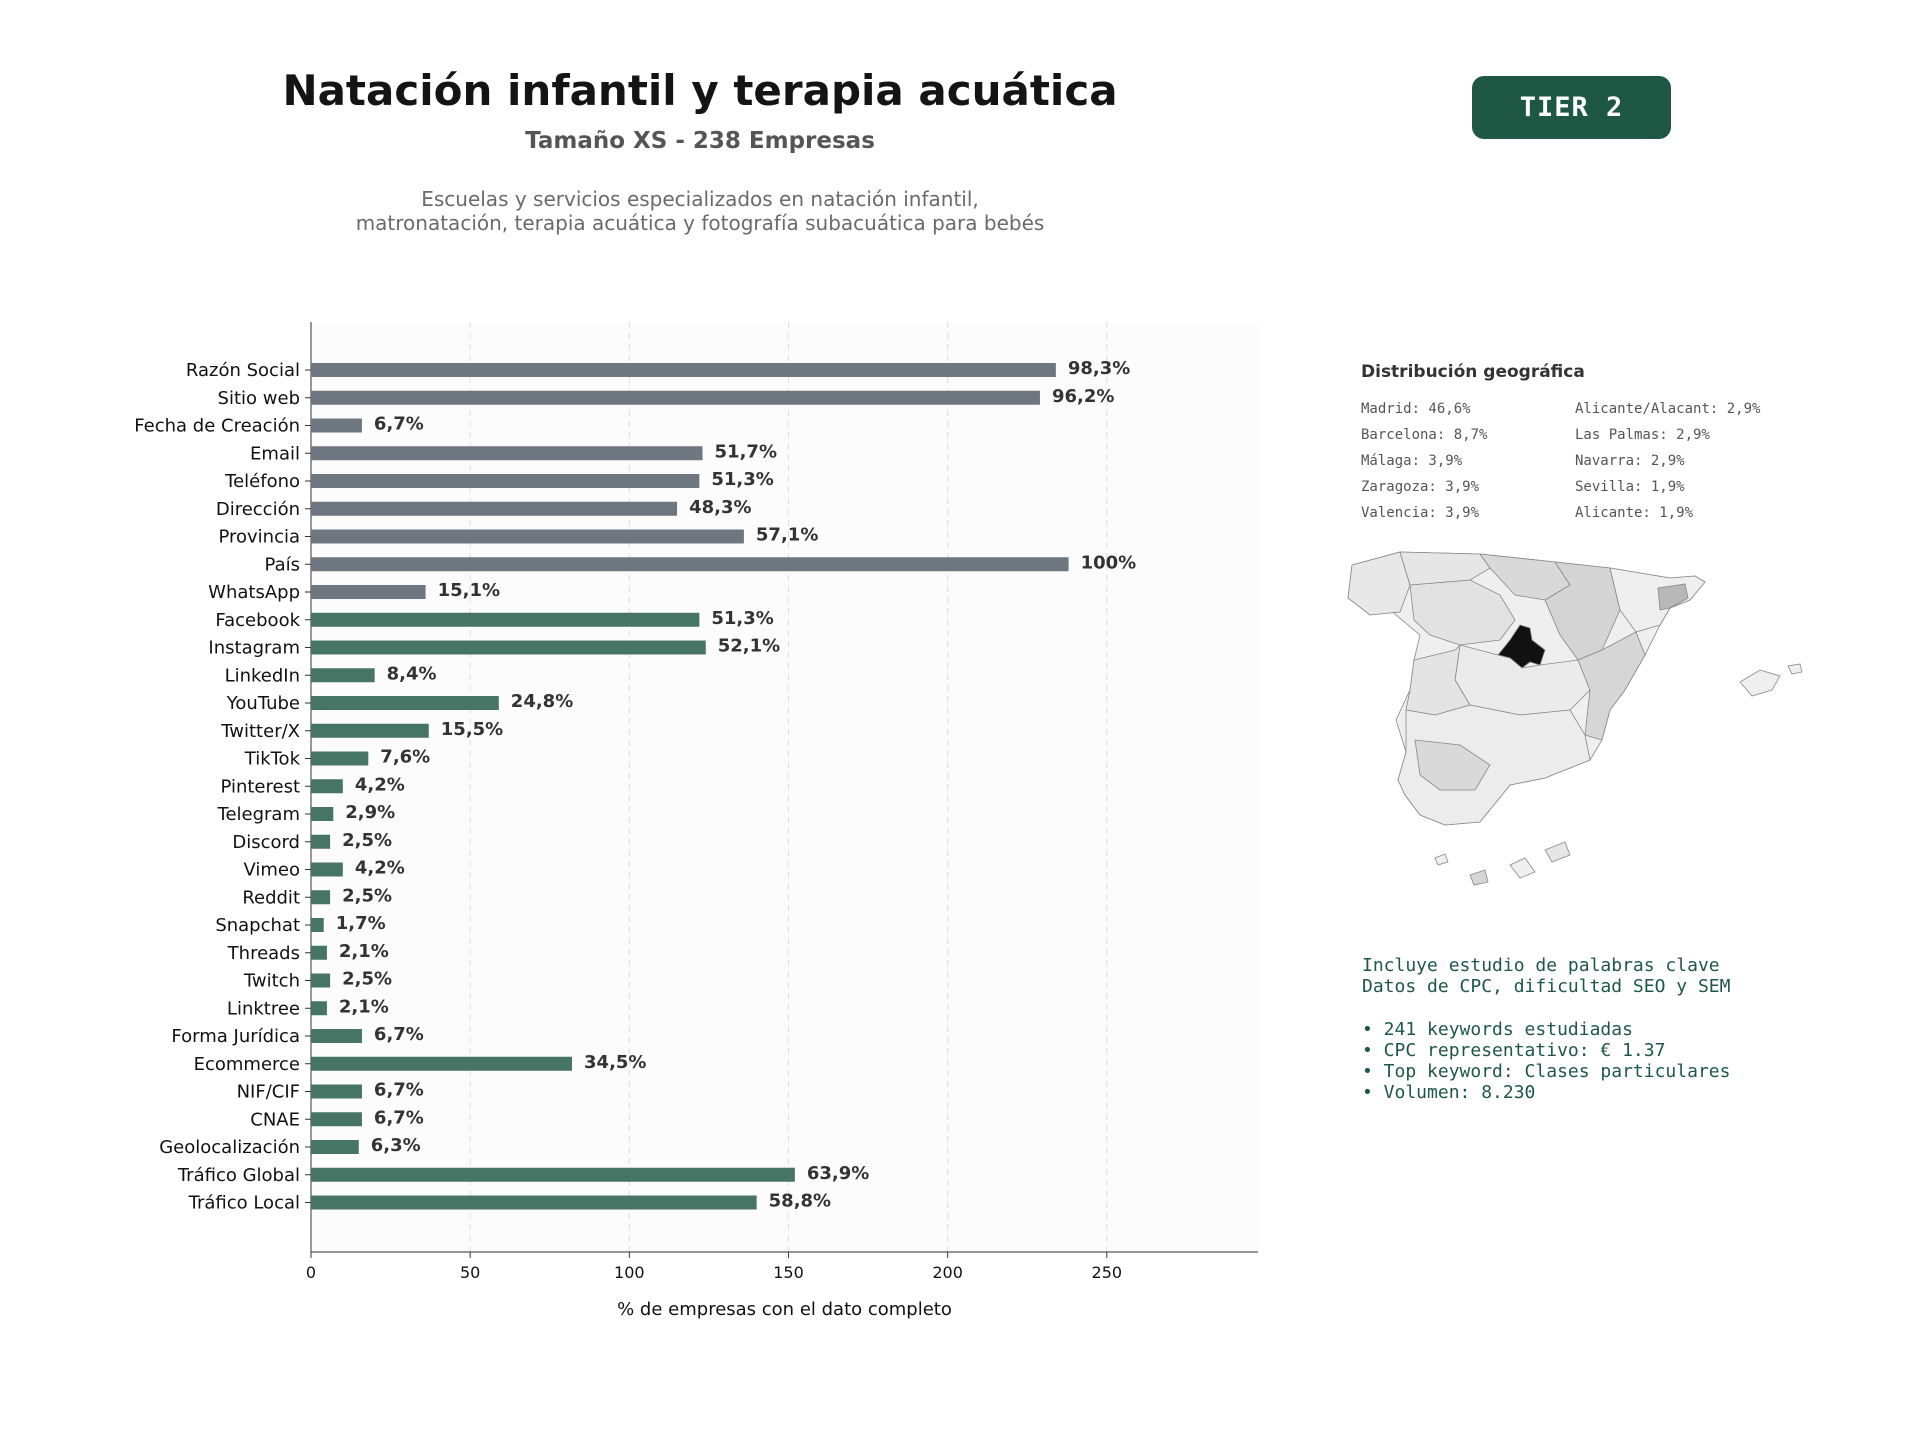 The image size is (1920, 1440). Describe the element at coordinates (800, 1201) in the screenshot. I see `value-label: 58,8%` at that location.